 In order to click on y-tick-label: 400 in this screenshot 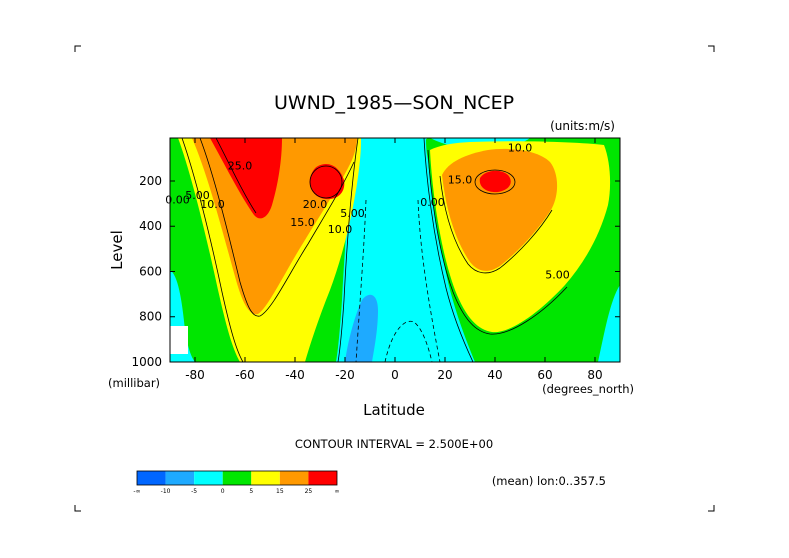, I will do `click(150, 226)`.